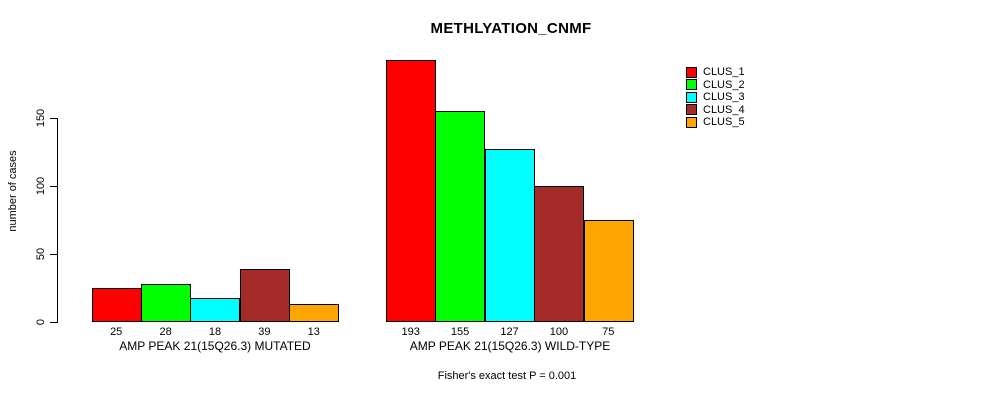  What do you see at coordinates (460, 216) in the screenshot?
I see `bar-clus_2-wild-type` at bounding box center [460, 216].